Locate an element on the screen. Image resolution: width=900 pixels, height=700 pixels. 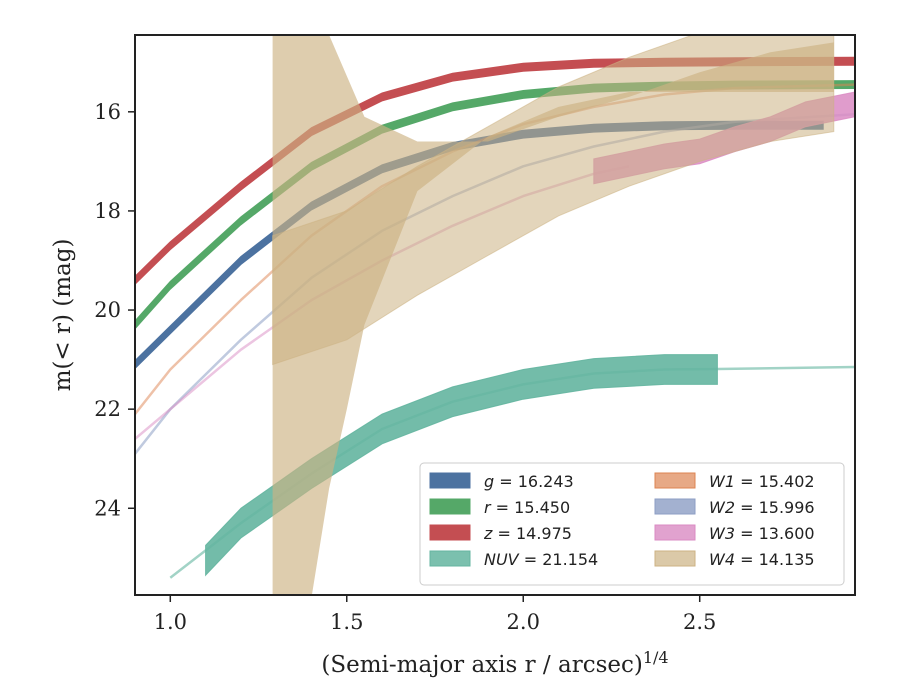
legend-item-w2: W2 = 15.996 is located at coordinates (734, 507).